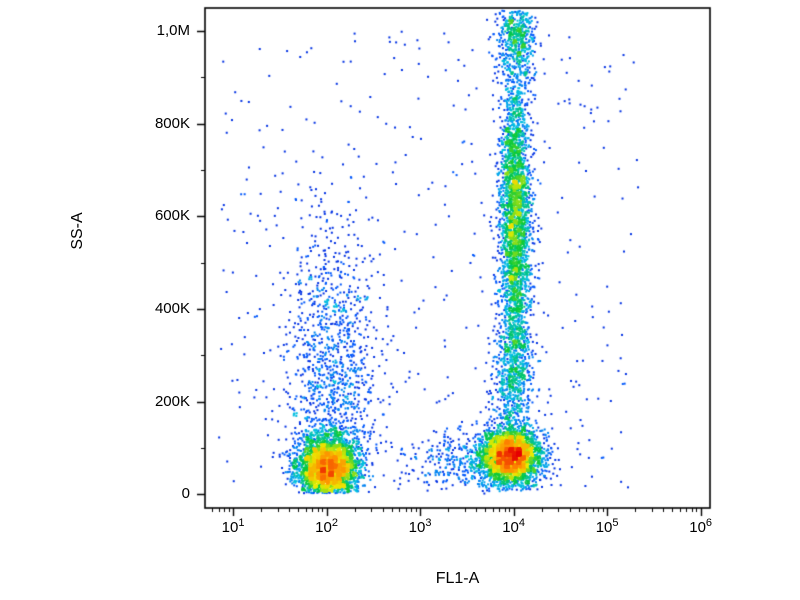 The width and height of the screenshot is (800, 600). I want to click on x-tick-label-10e2: 10², so click(326, 526).